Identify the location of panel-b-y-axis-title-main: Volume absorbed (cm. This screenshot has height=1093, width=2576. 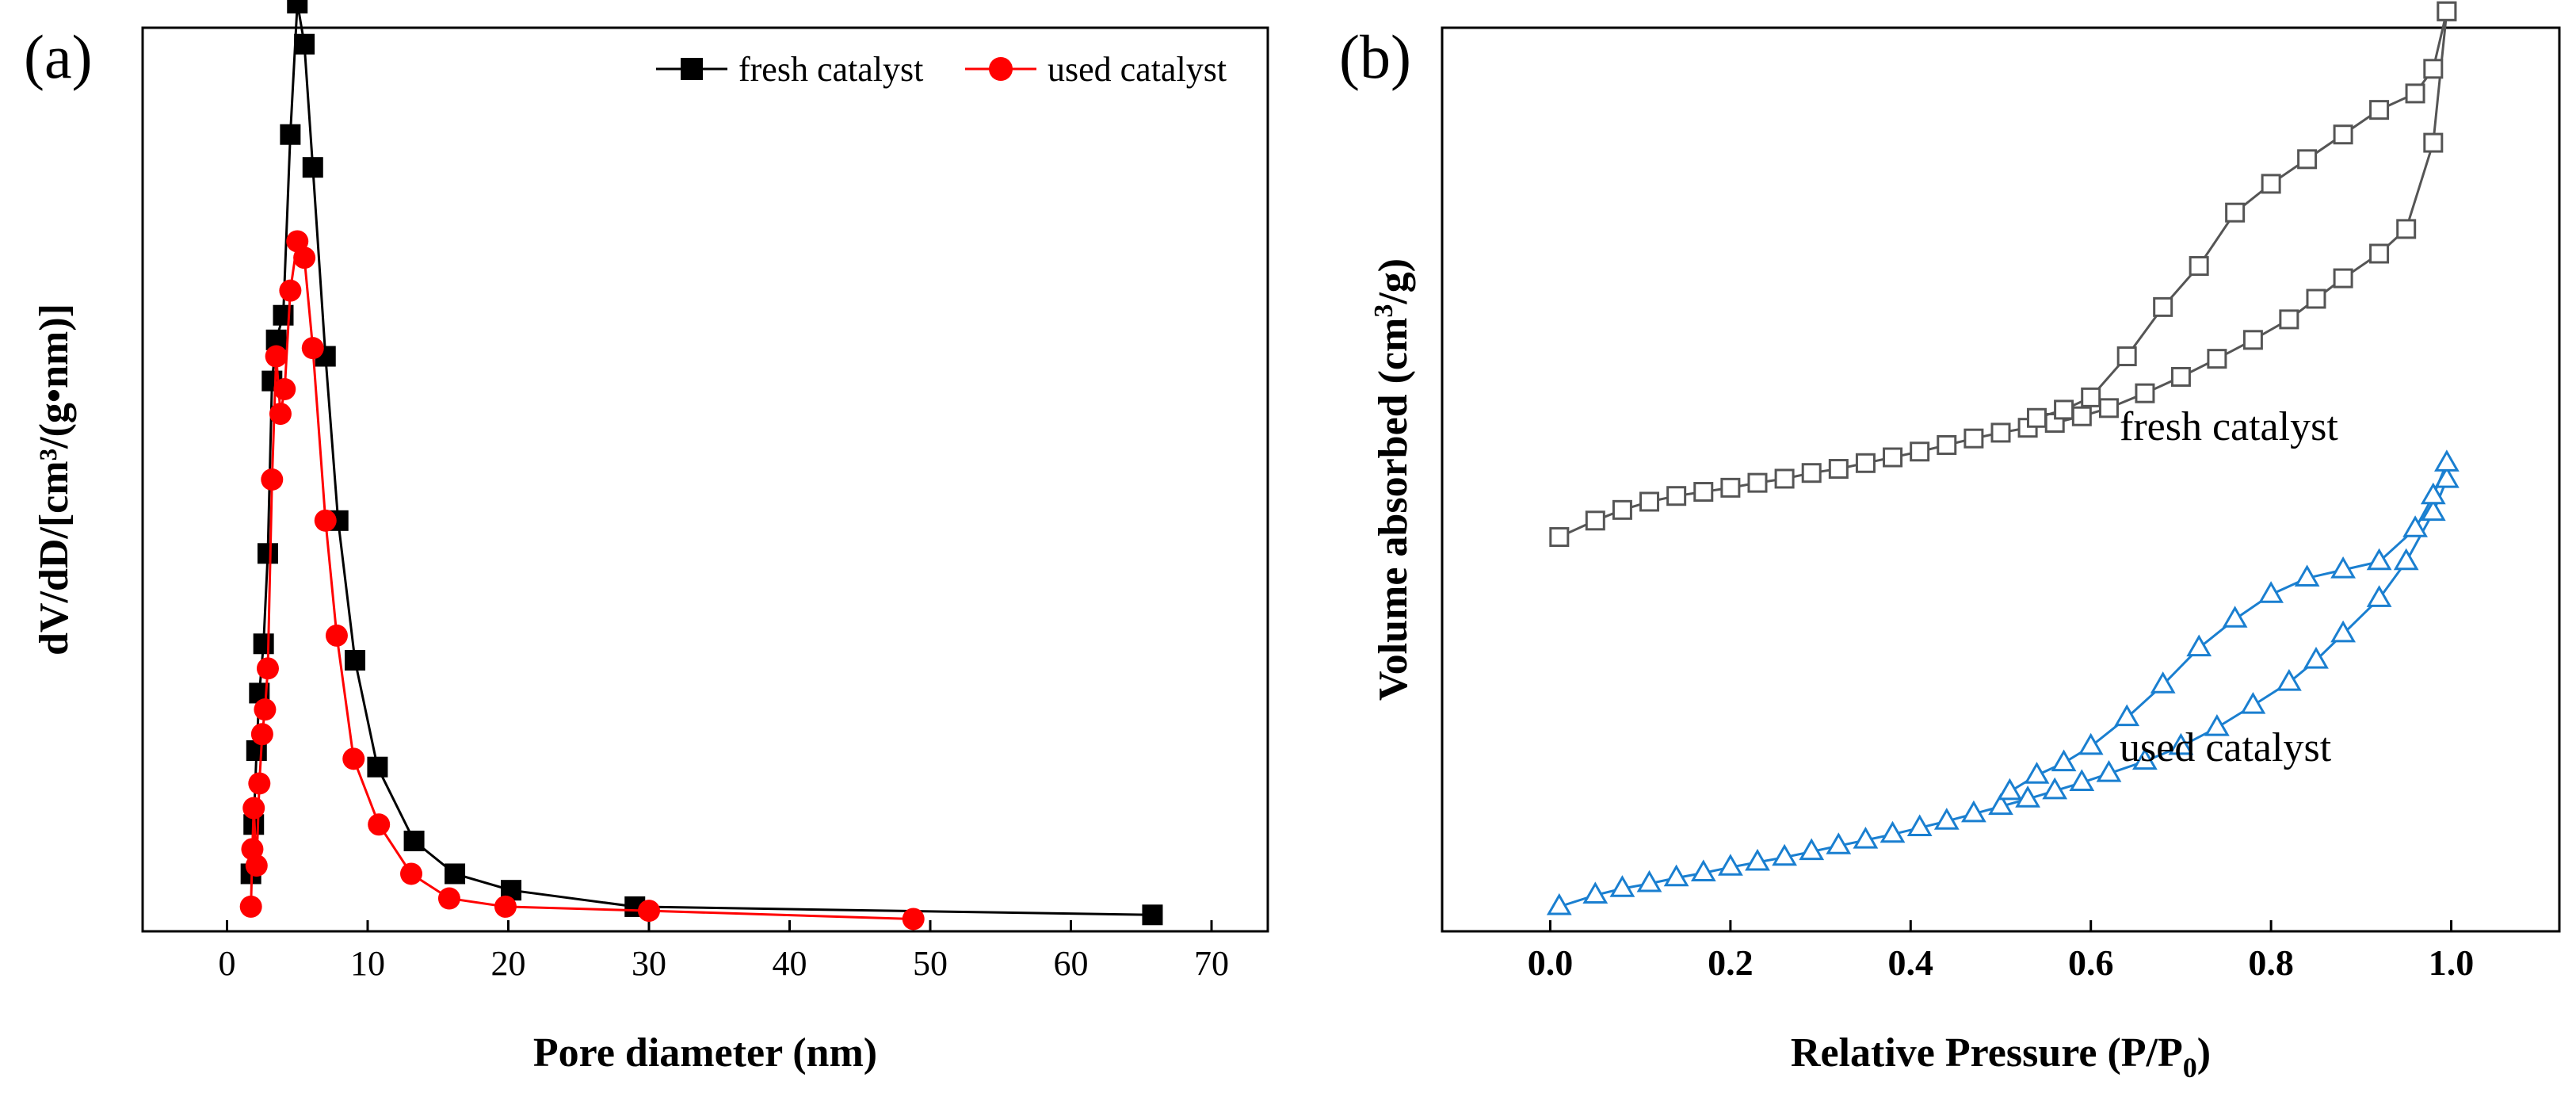
(1393, 509).